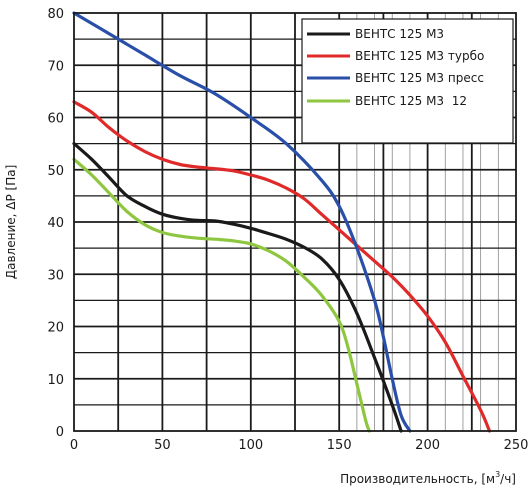 The width and height of the screenshot is (532, 490). What do you see at coordinates (55, 14) in the screenshot?
I see `y-tick-label: 80` at bounding box center [55, 14].